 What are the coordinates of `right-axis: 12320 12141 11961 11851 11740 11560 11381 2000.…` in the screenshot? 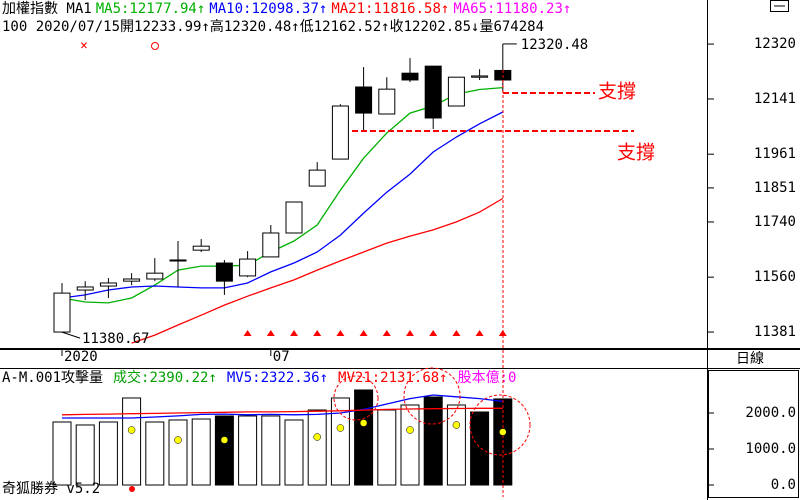 It's located at (752, 264).